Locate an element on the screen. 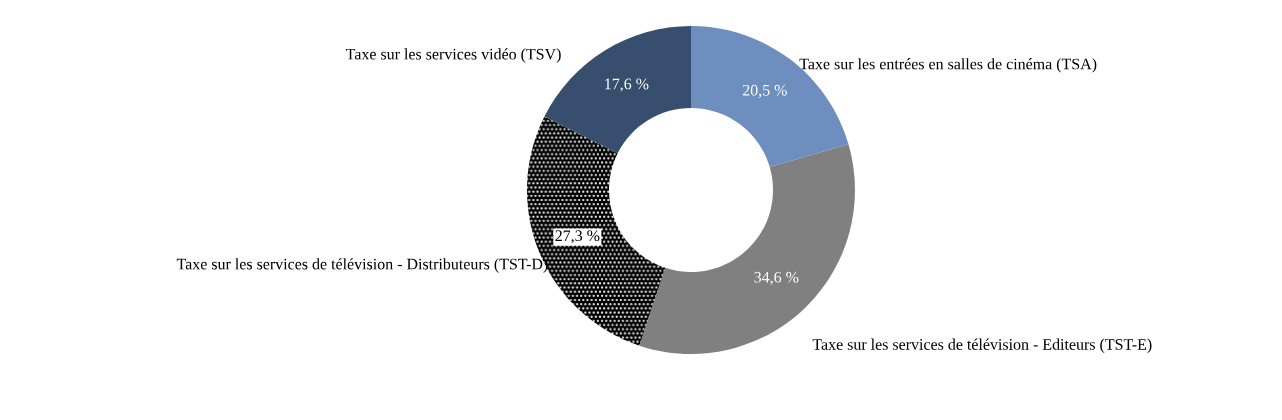 The width and height of the screenshot is (1282, 420). slice-label: Taxe sur les services vidéo (TSV) is located at coordinates (453, 55).